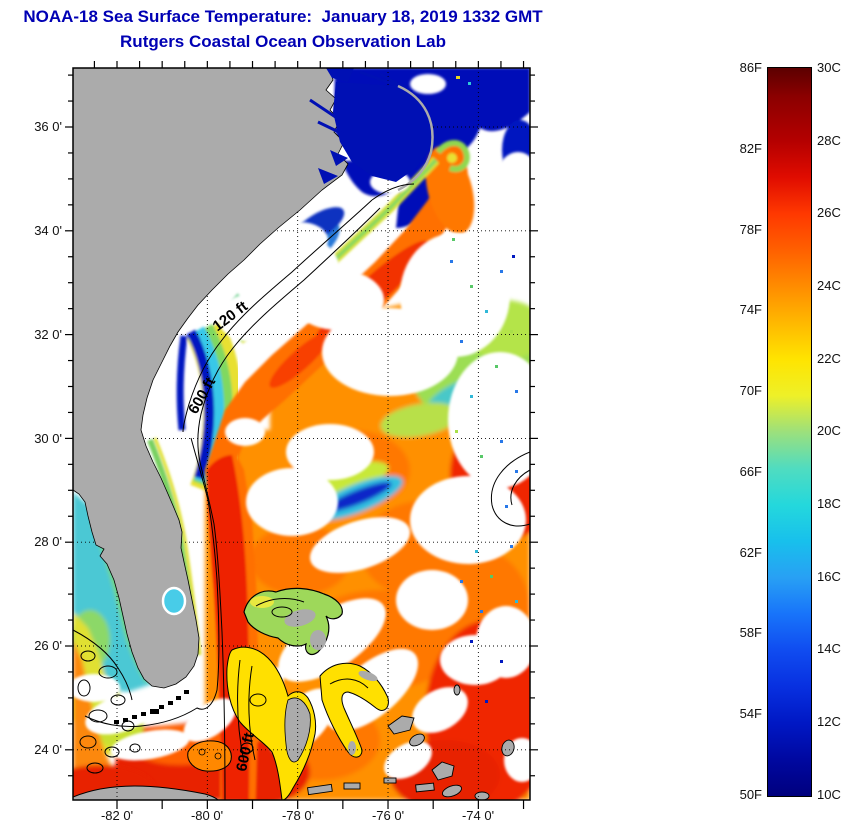 This screenshot has width=849, height=832. Describe the element at coordinates (750, 229) in the screenshot. I see `colorbar-f-label: 78F` at that location.